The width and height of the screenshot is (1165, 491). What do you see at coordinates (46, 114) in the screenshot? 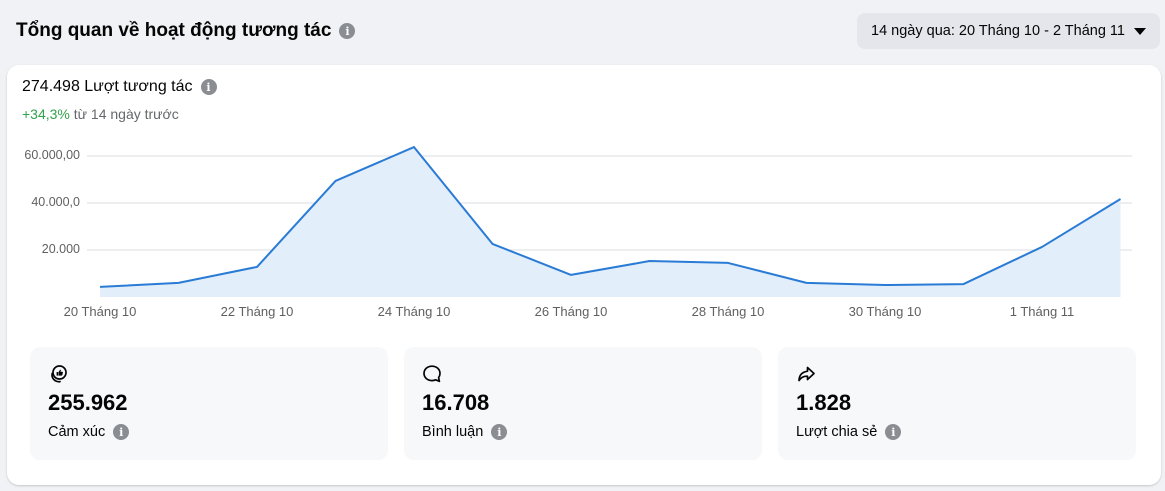
I see `change-value: +34,3%` at bounding box center [46, 114].